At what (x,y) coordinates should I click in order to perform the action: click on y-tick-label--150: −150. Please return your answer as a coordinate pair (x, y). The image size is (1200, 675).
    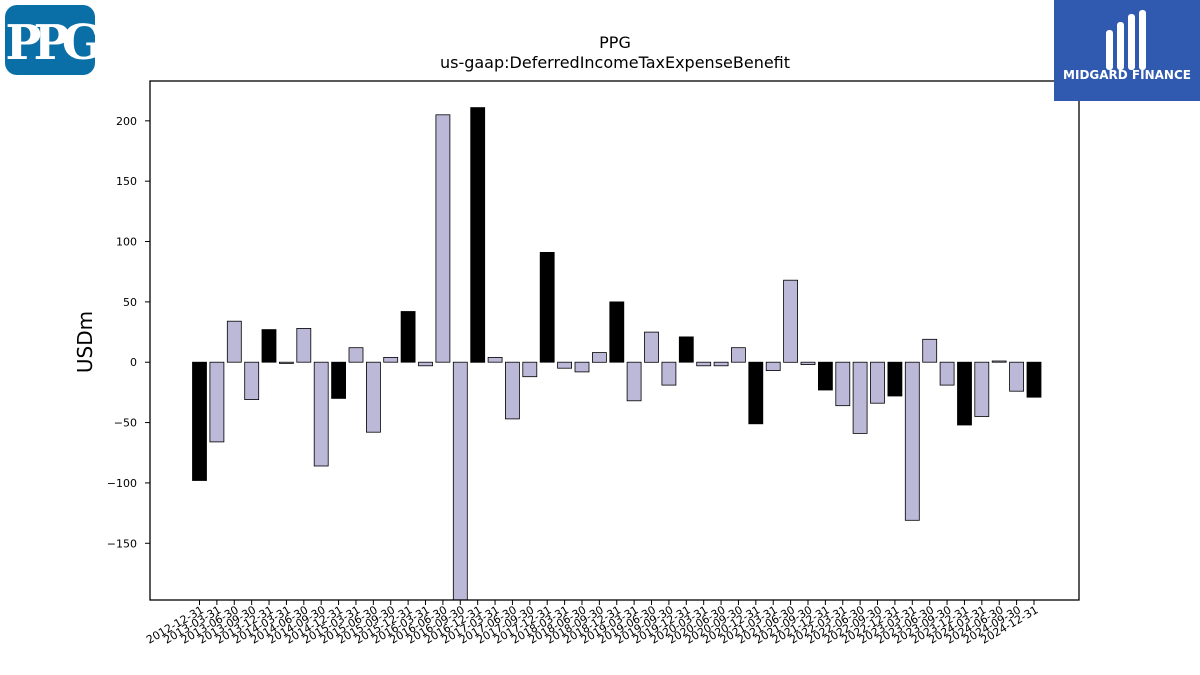
    Looking at the image, I should click on (122, 543).